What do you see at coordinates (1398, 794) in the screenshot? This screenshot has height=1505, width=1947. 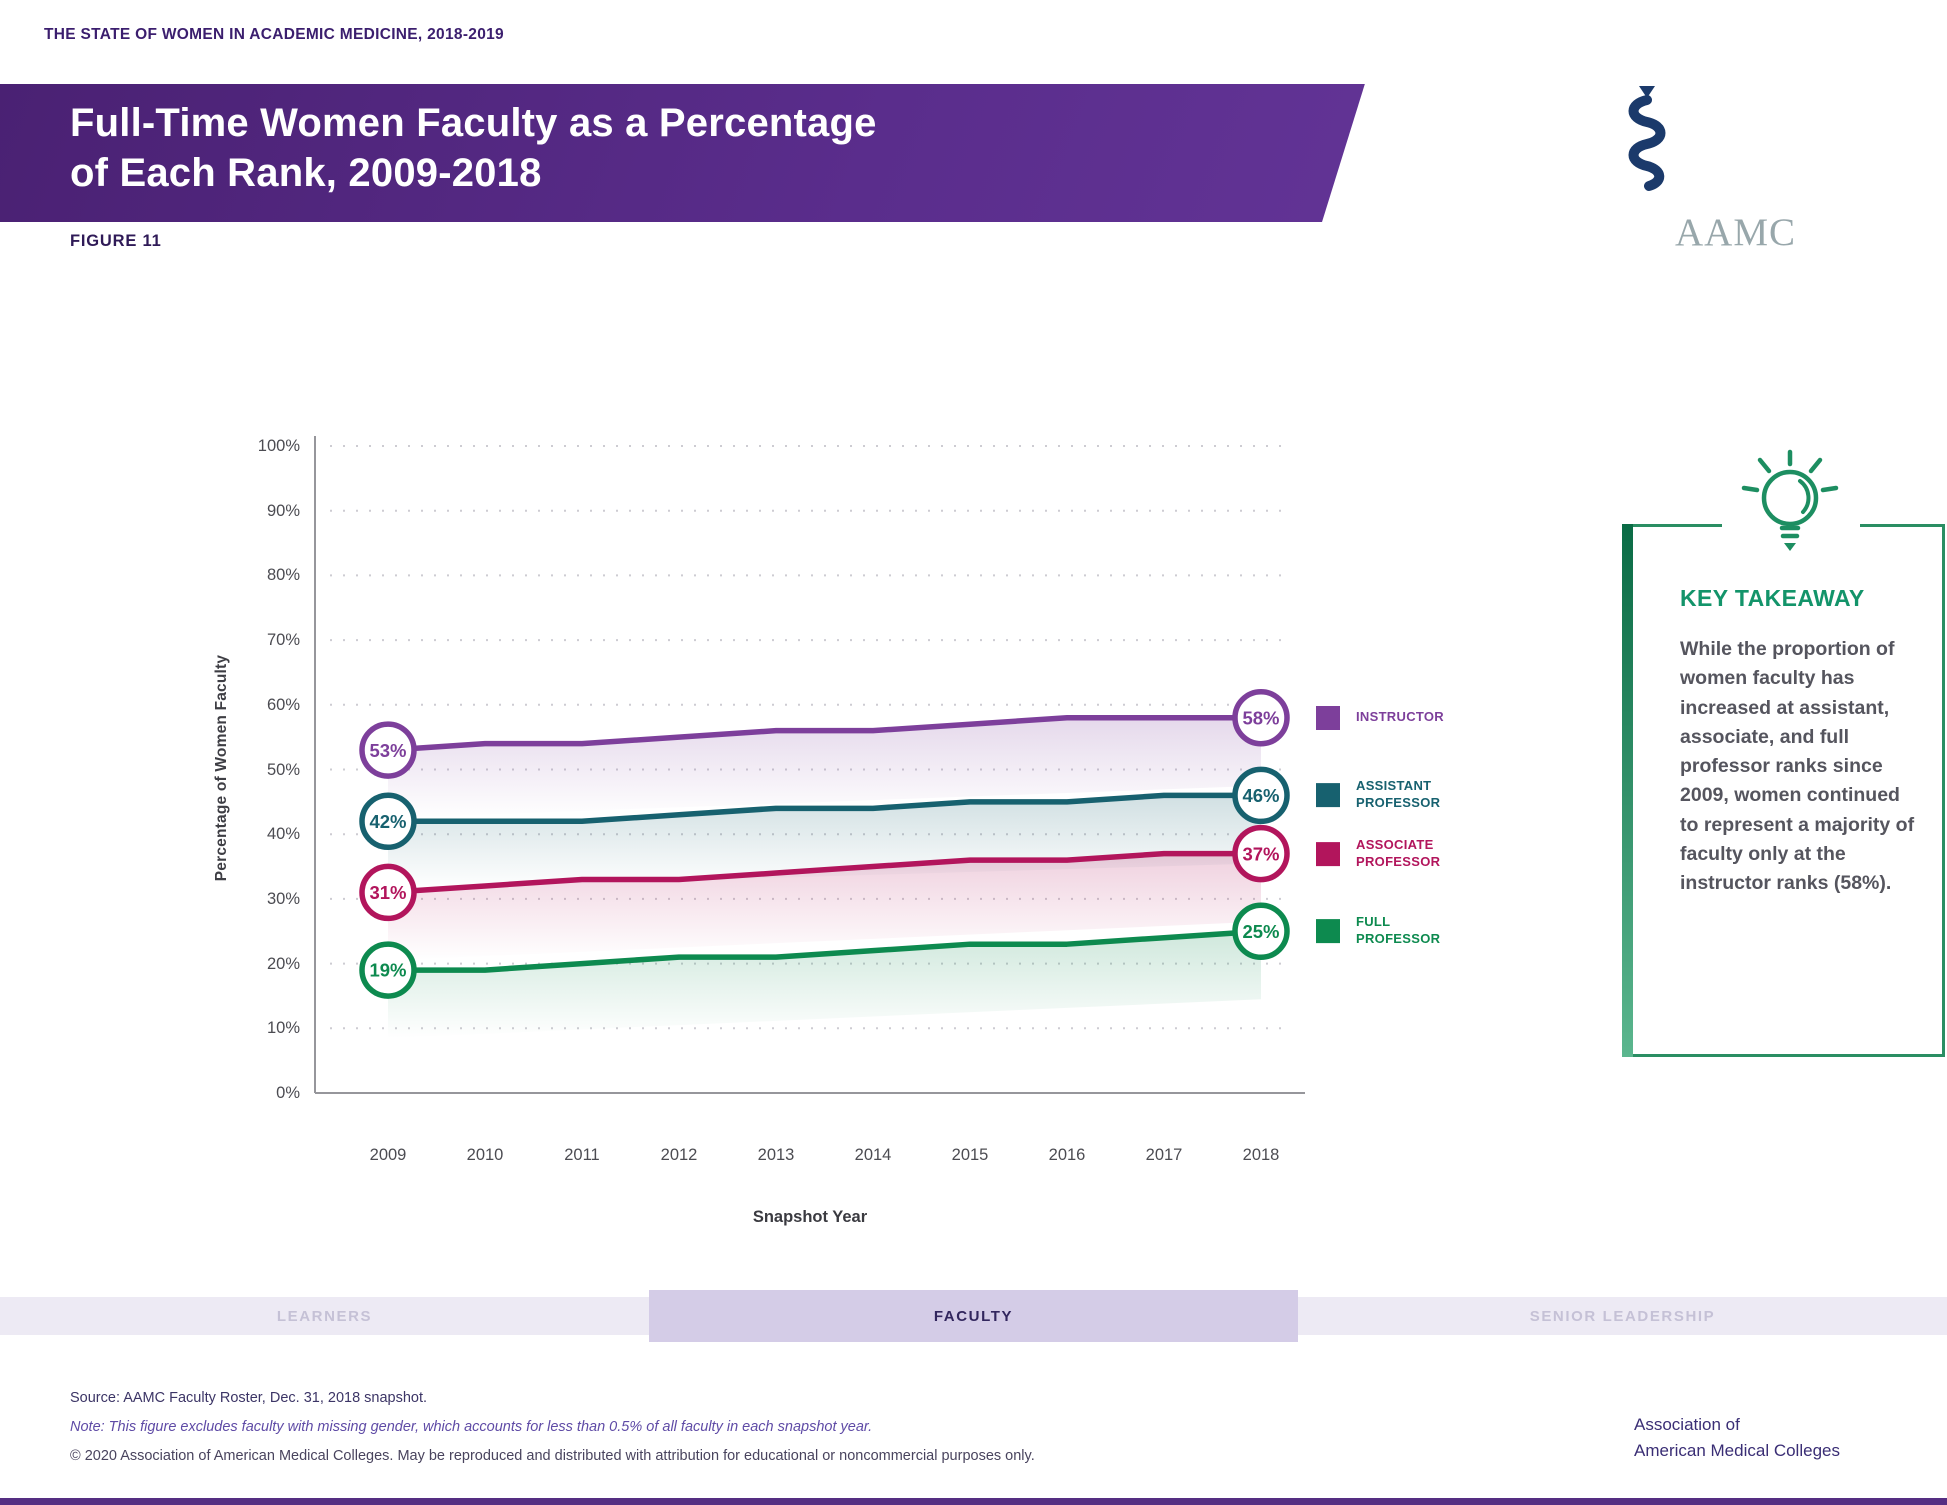 I see `legend-label: ASSISTANT PROFESSOR` at bounding box center [1398, 794].